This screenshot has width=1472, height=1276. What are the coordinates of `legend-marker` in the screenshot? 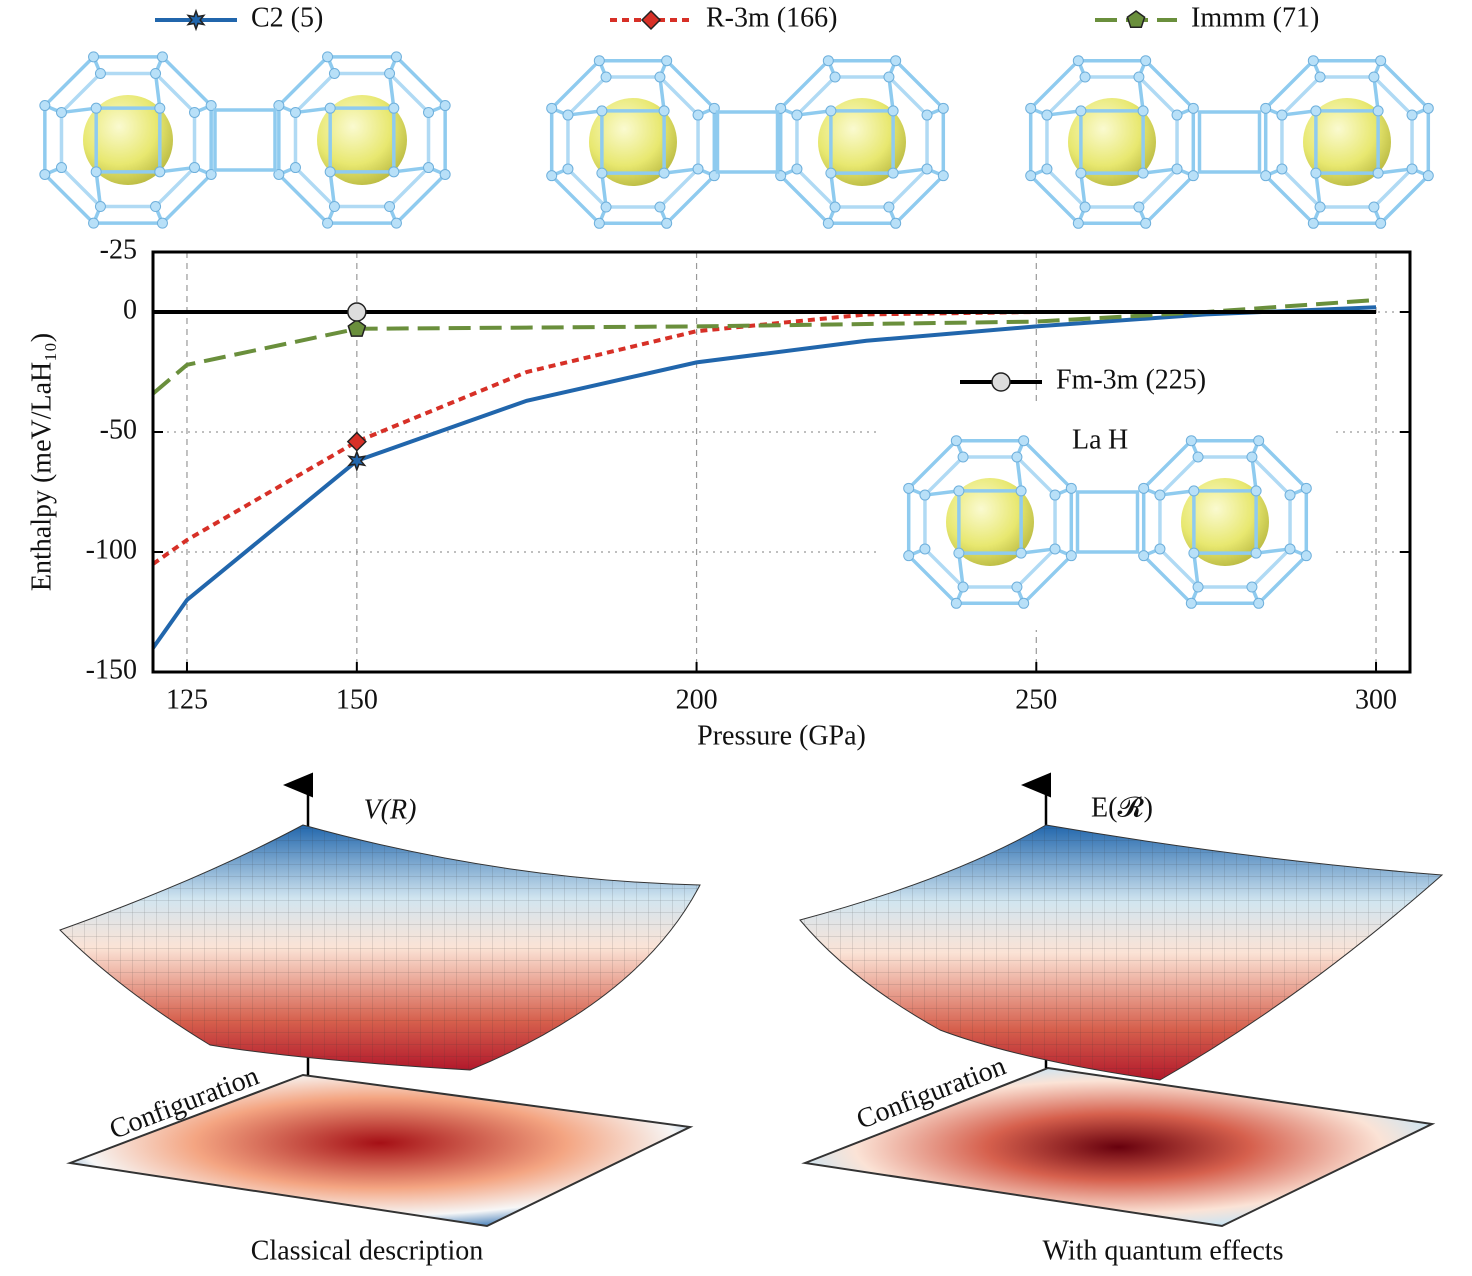 It's located at (1136, 19).